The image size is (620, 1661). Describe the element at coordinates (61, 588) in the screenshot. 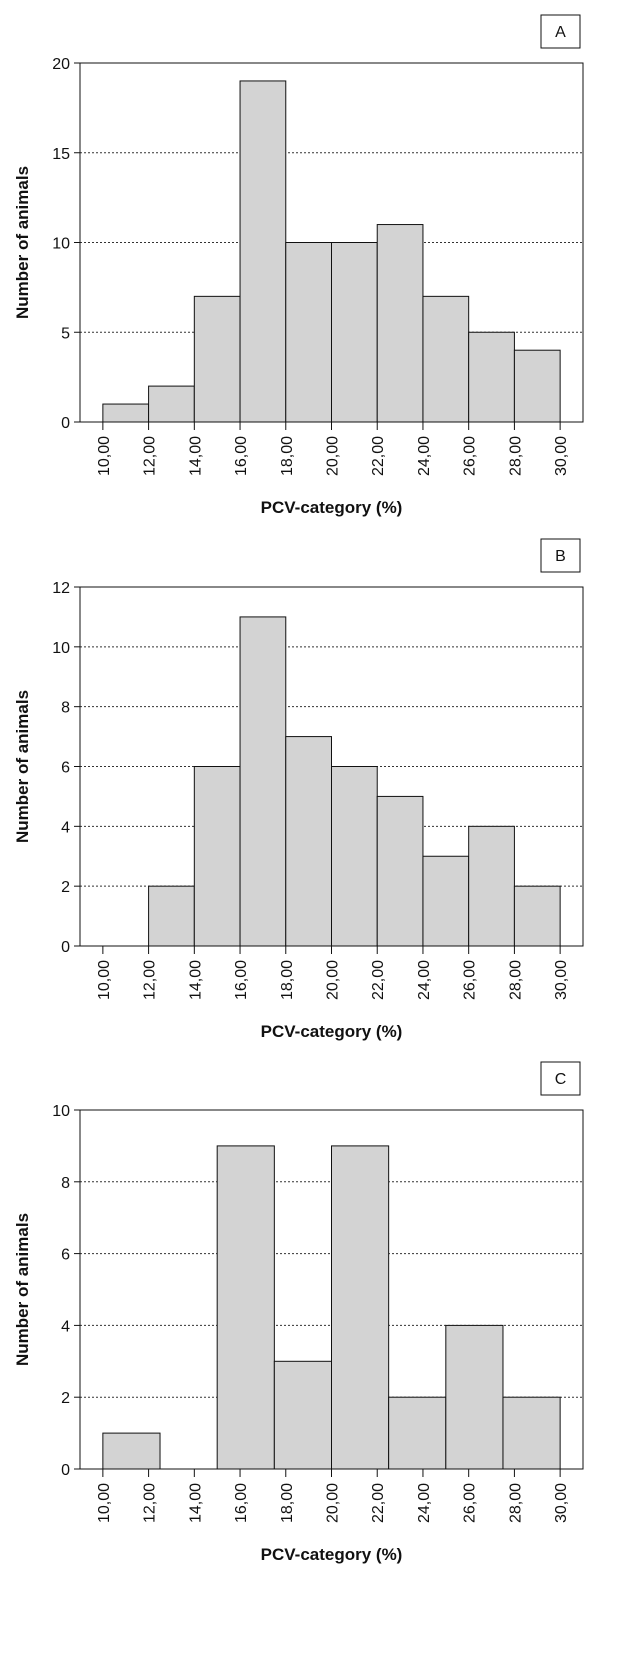

I see `y-tick-label: 12` at that location.